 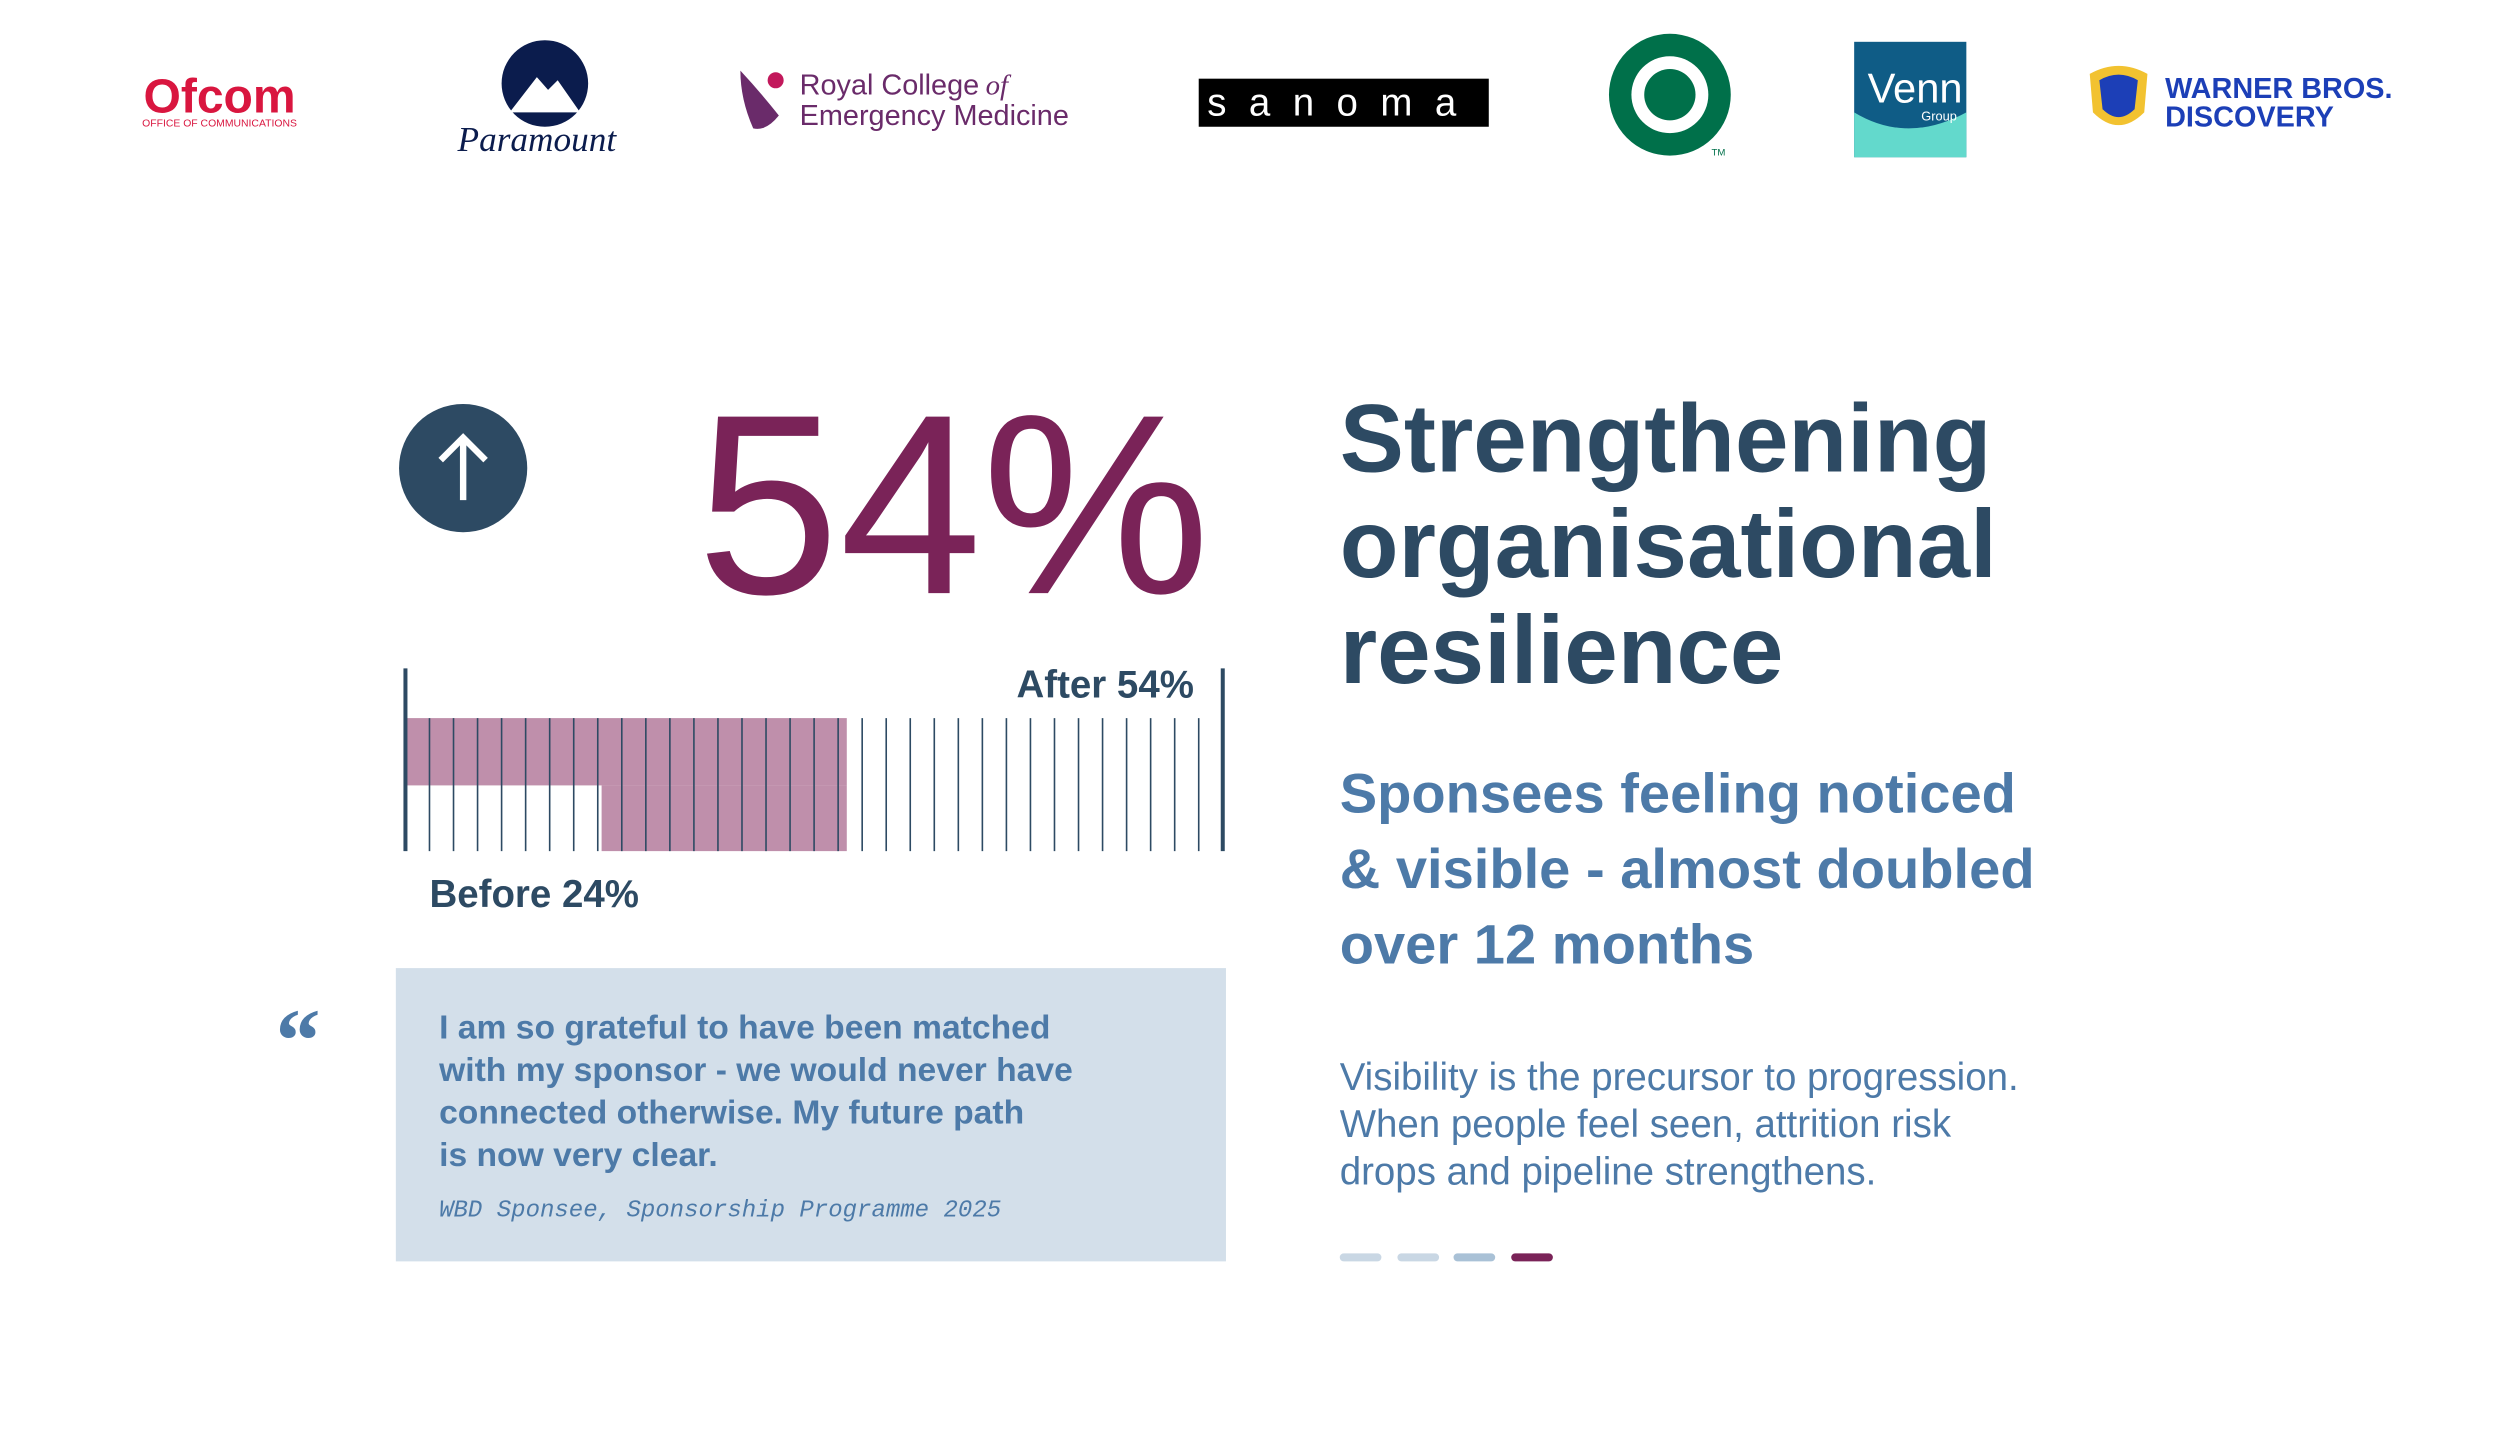 I want to click on text-line: Strengthening, so click(x=1666, y=438).